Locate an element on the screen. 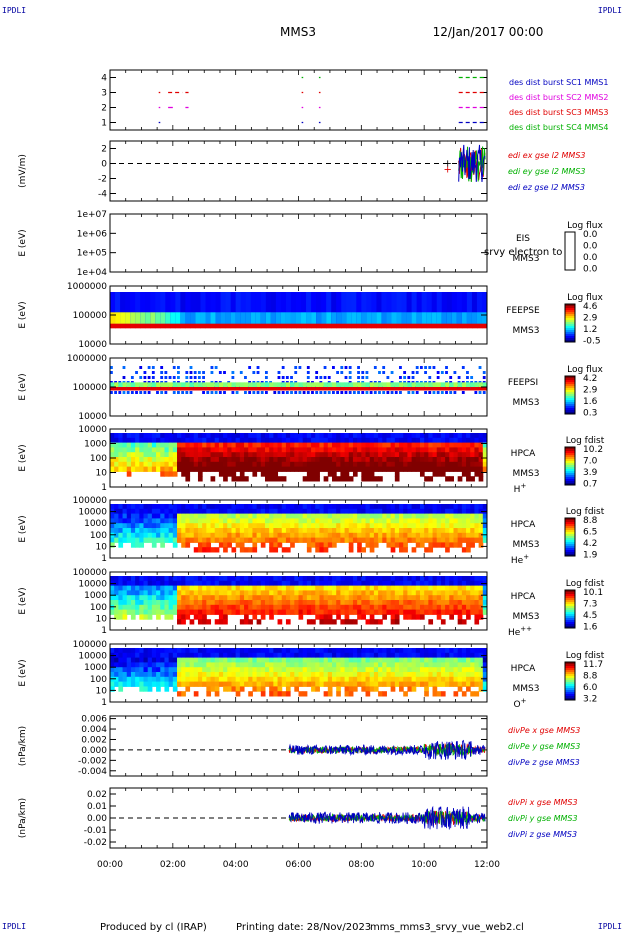 The height and width of the screenshot is (934, 630). hpca-o-panel-colorbar-segment is located at coordinates (570, 681).